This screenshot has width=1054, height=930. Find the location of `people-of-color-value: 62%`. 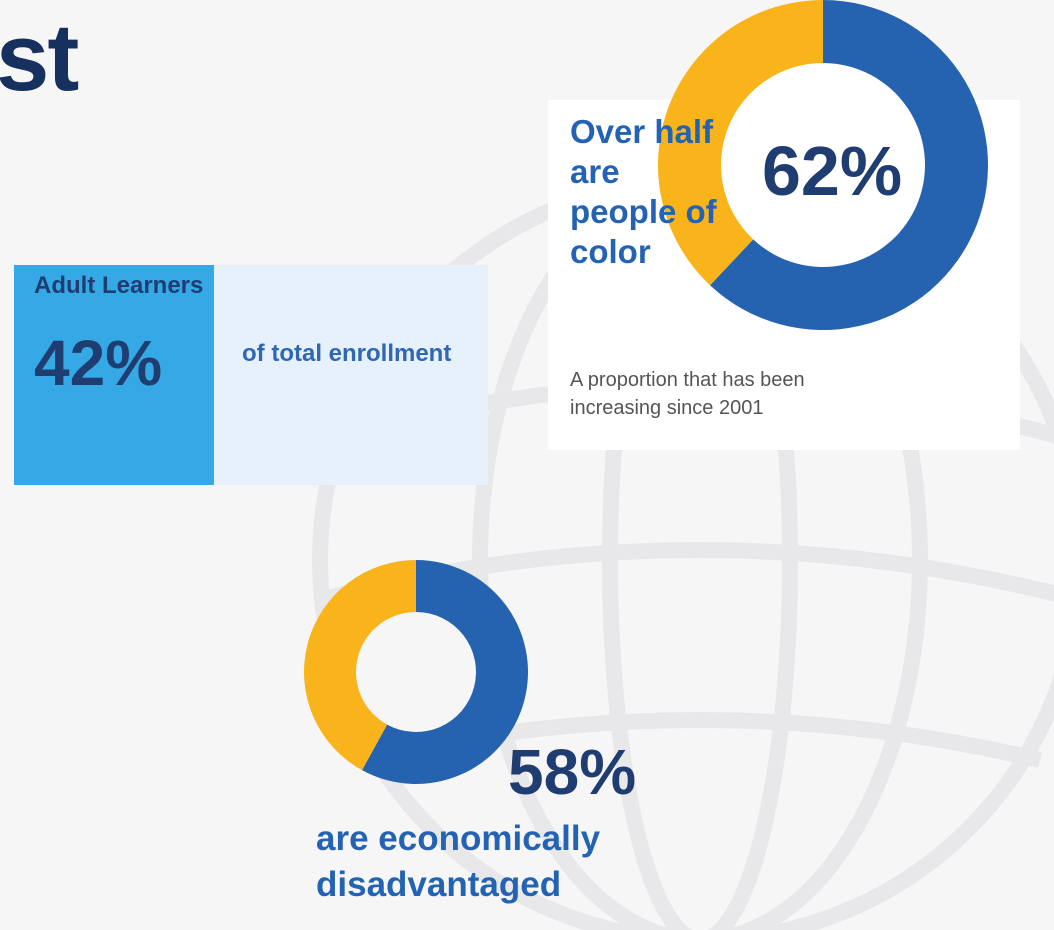

people-of-color-value: 62% is located at coordinates (832, 171).